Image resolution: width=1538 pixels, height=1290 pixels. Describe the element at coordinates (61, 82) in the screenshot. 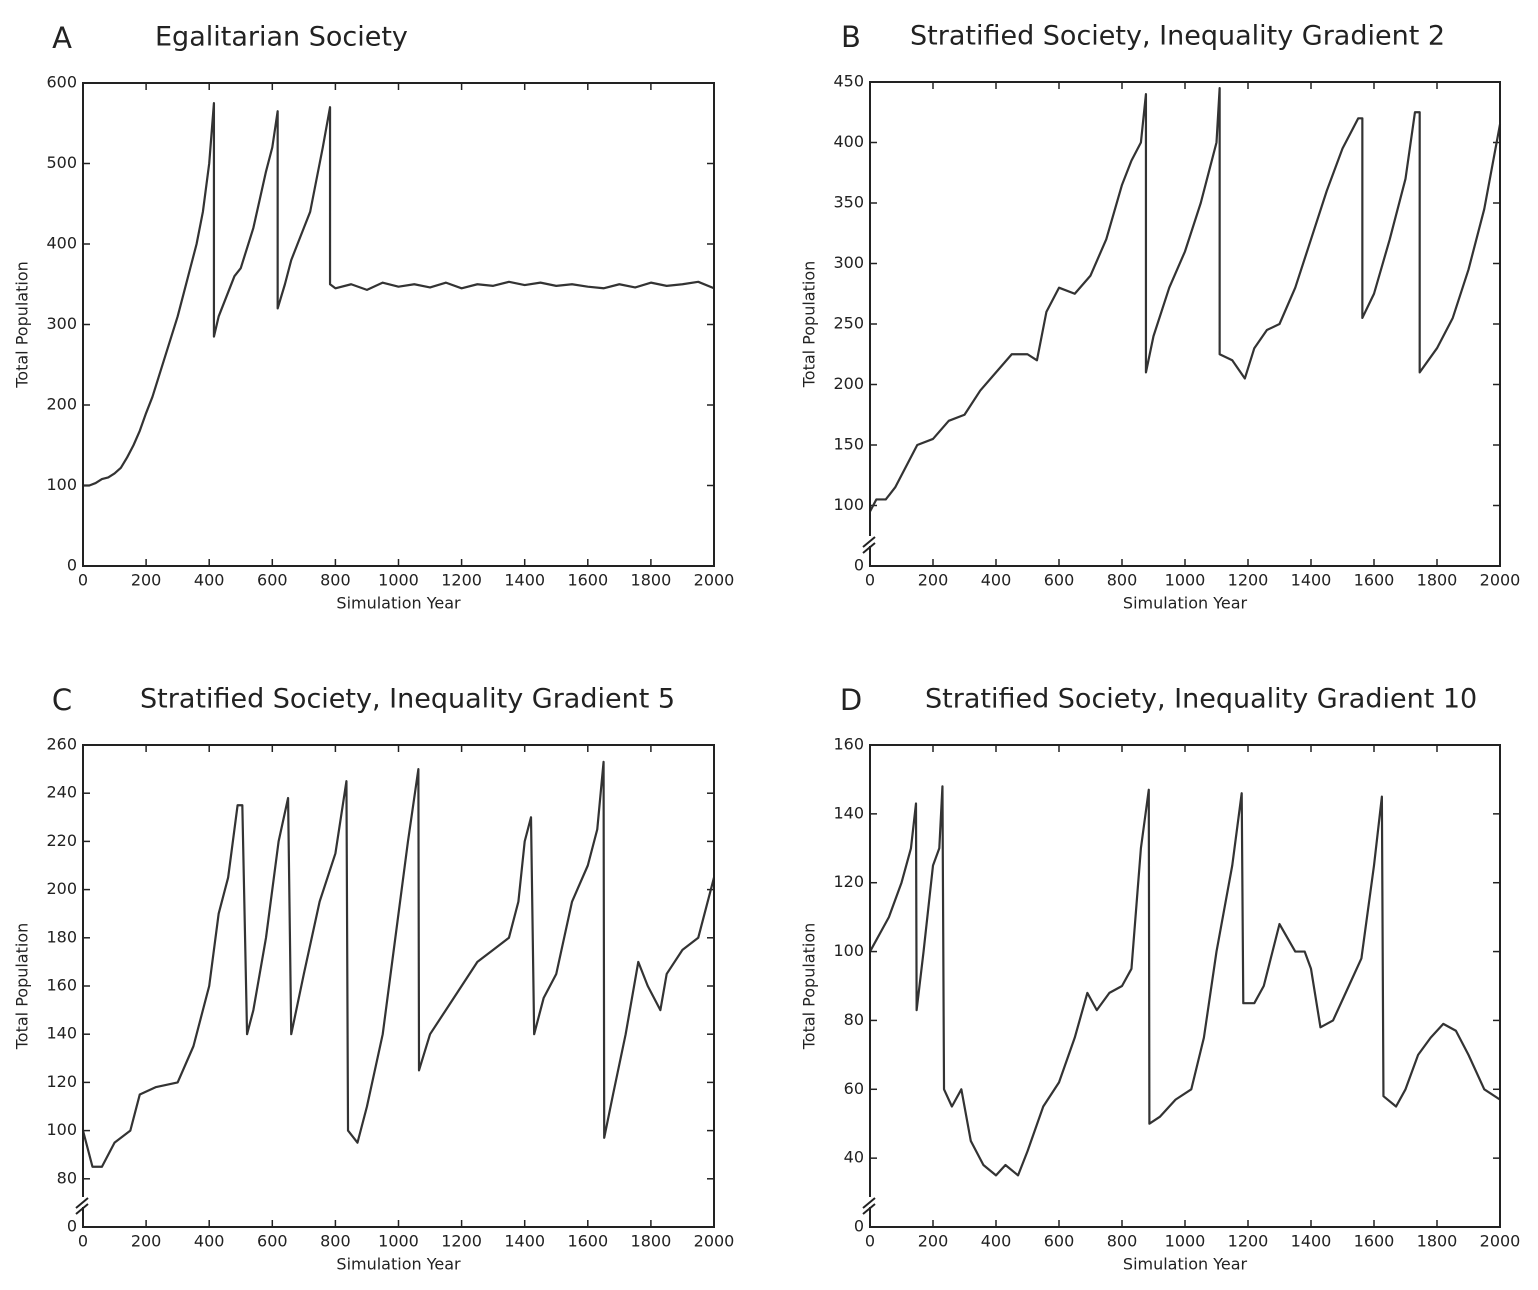

I see `y-tick-label: 600` at that location.